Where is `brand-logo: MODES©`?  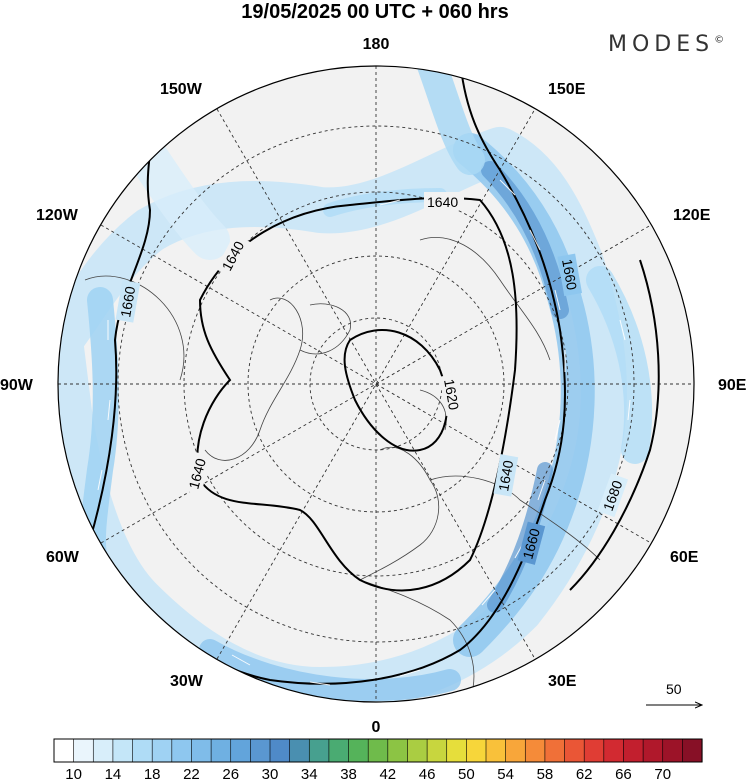 brand-logo: MODES© is located at coordinates (666, 44).